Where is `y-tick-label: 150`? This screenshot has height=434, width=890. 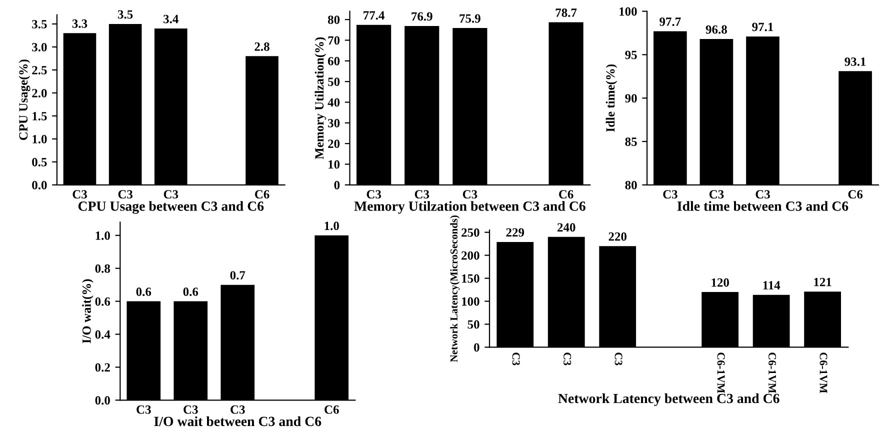
y-tick-label: 150 is located at coordinates (471, 278).